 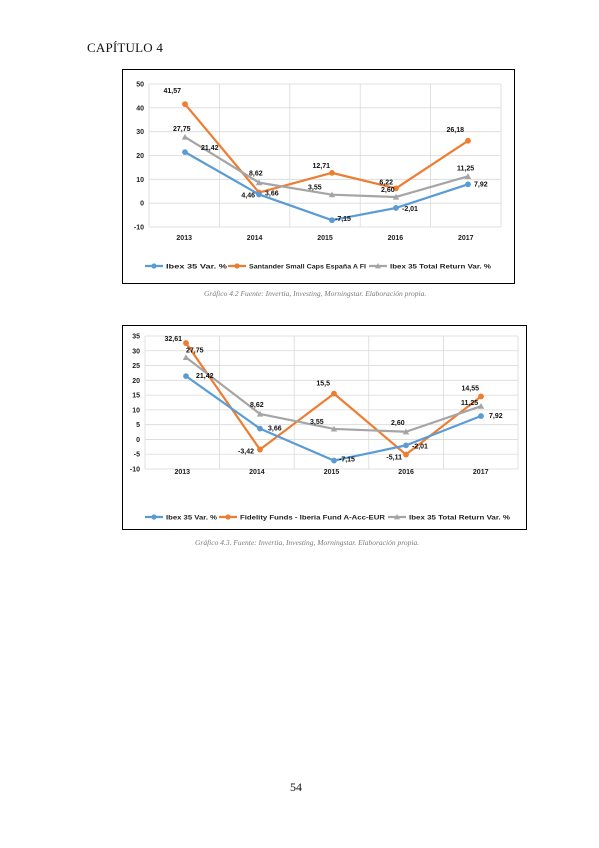 I want to click on y-tick-label: 40, so click(x=140, y=108).